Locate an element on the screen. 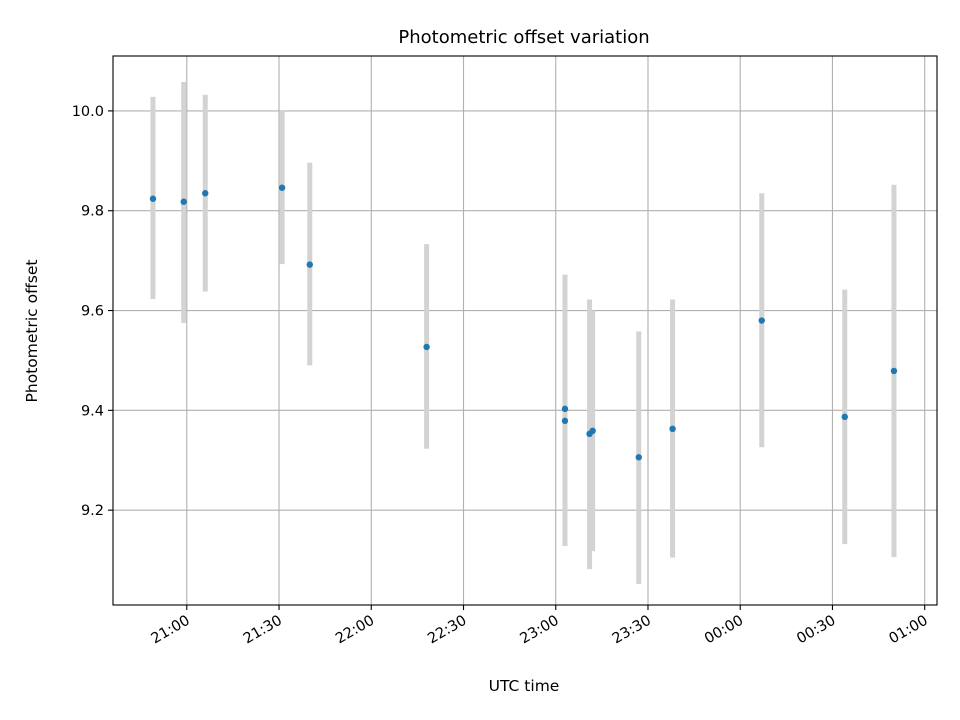  x-axis-label: UTC time is located at coordinates (524, 686).